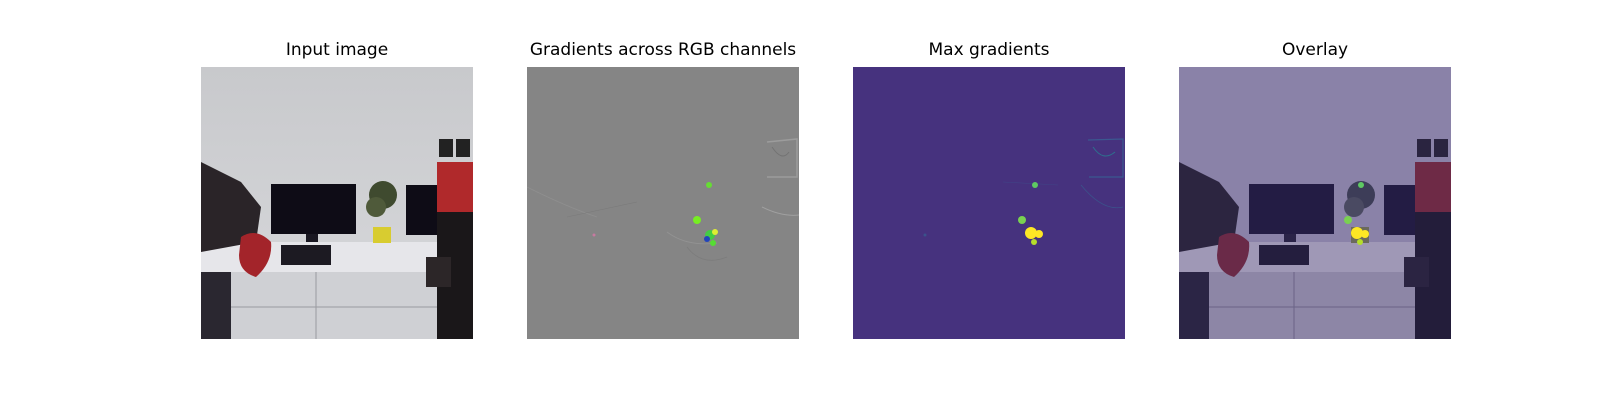 The image size is (1600, 400). What do you see at coordinates (1315, 50) in the screenshot?
I see `panel-title: Overlay` at bounding box center [1315, 50].